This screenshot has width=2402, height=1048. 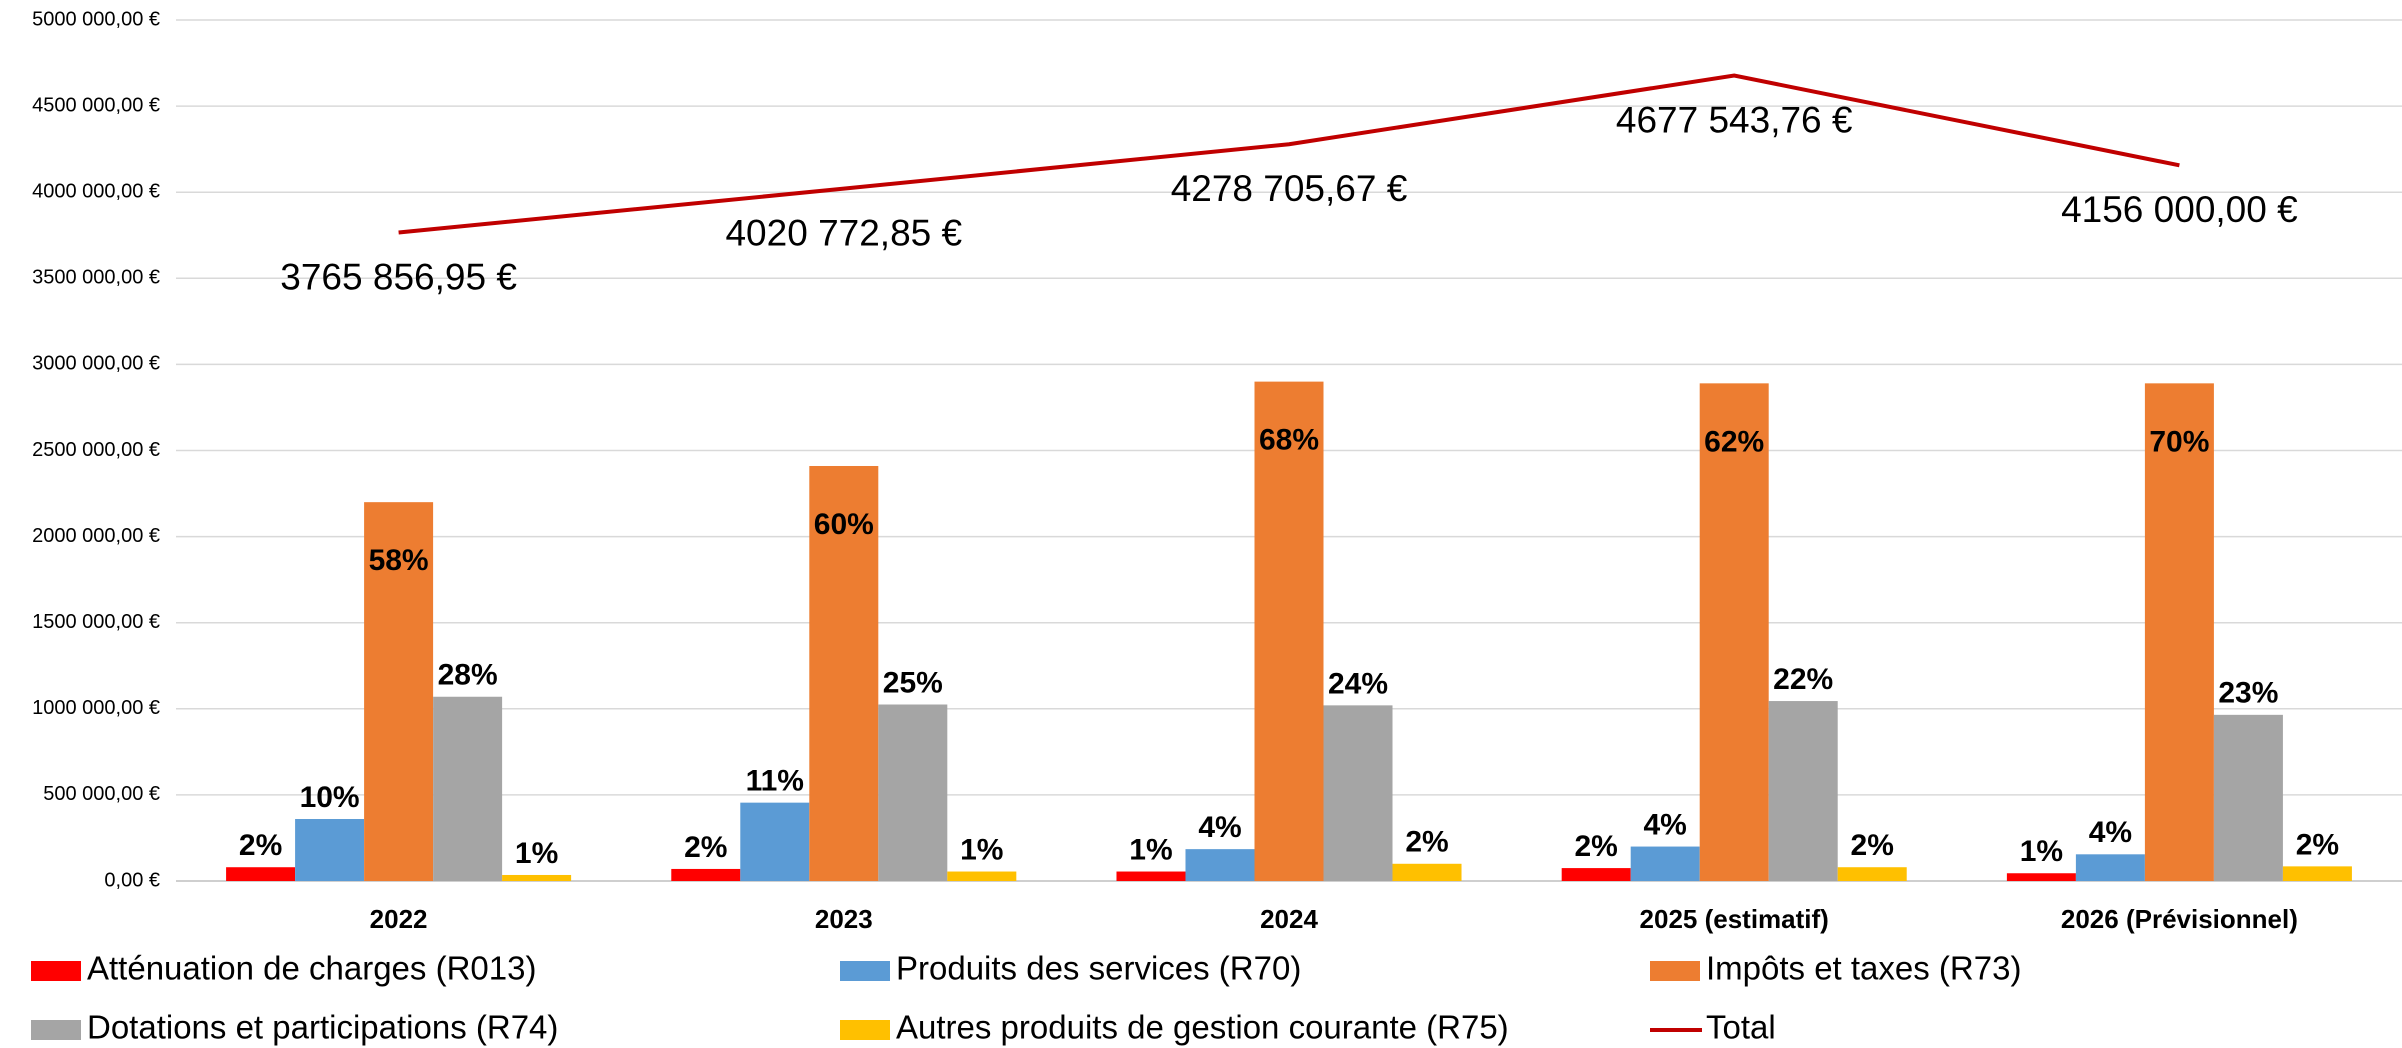 I want to click on share-label: 23%, so click(x=2248, y=693).